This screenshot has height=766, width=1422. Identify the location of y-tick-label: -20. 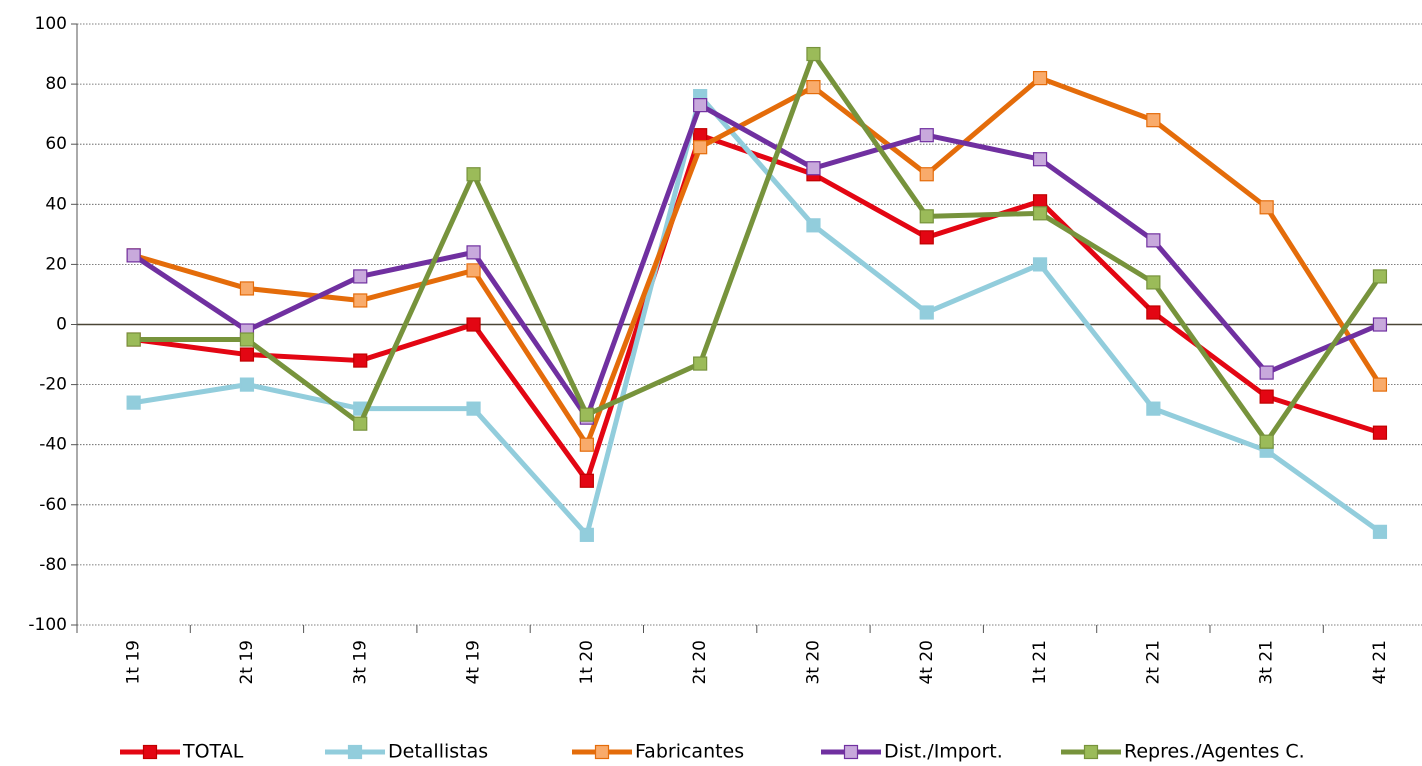
(53, 385).